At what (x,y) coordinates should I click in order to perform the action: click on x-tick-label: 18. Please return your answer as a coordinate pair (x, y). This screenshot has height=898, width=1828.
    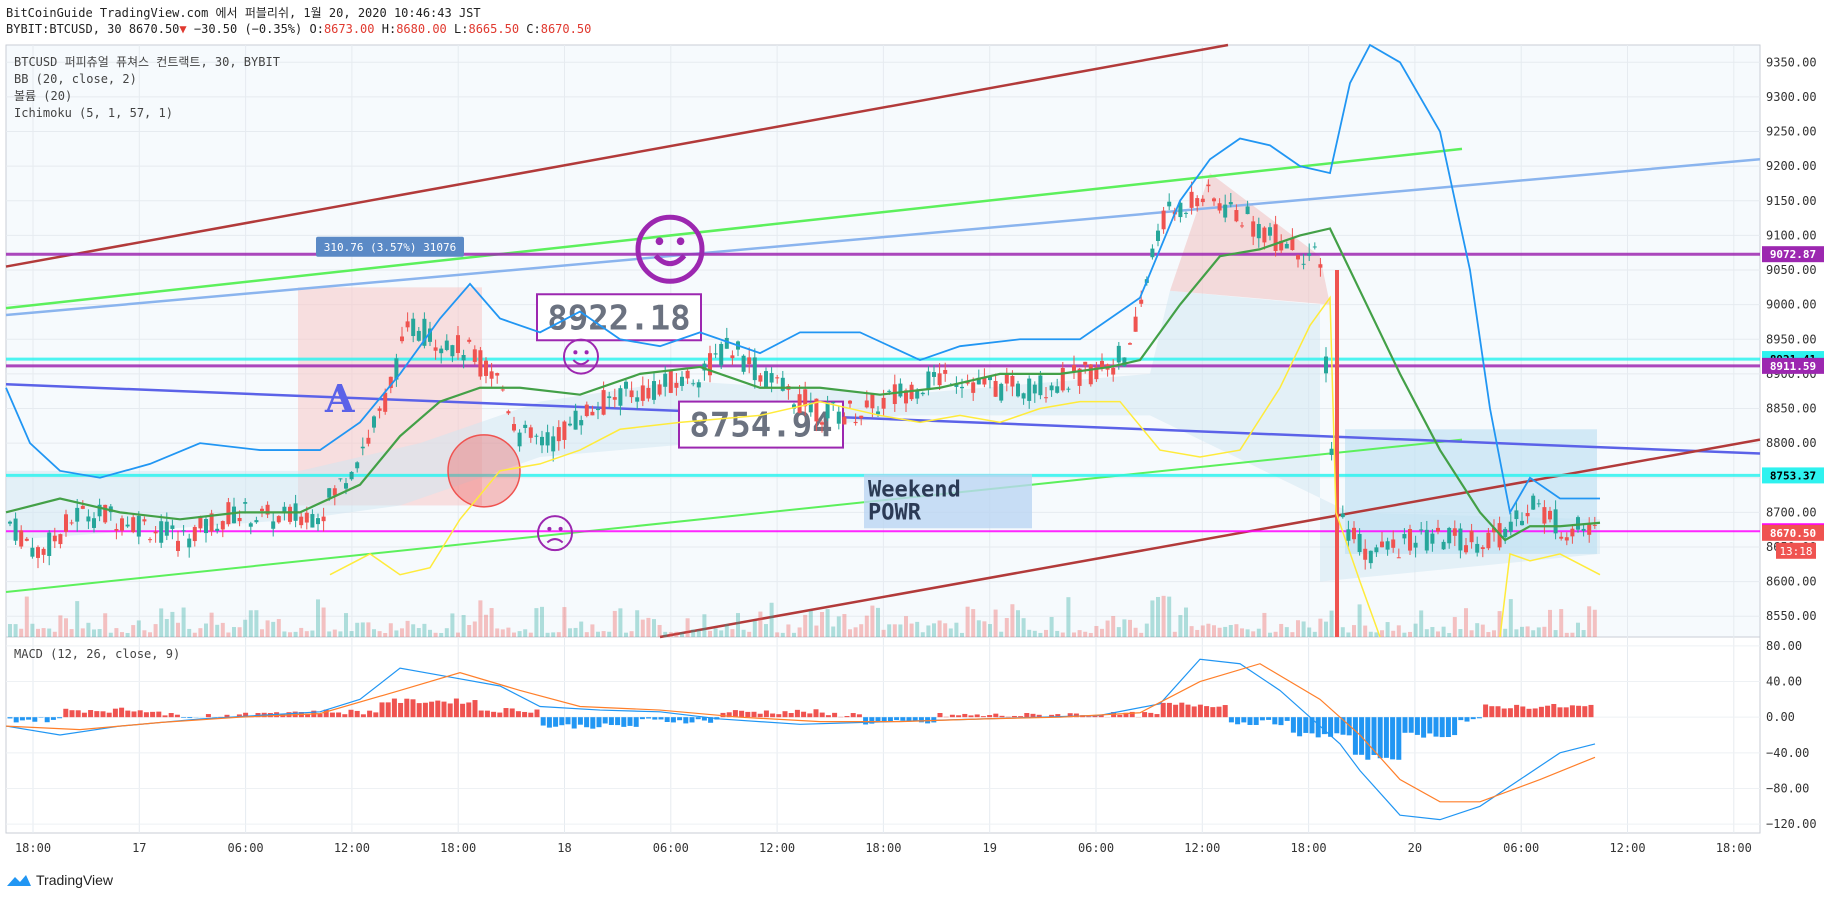
    Looking at the image, I should click on (564, 848).